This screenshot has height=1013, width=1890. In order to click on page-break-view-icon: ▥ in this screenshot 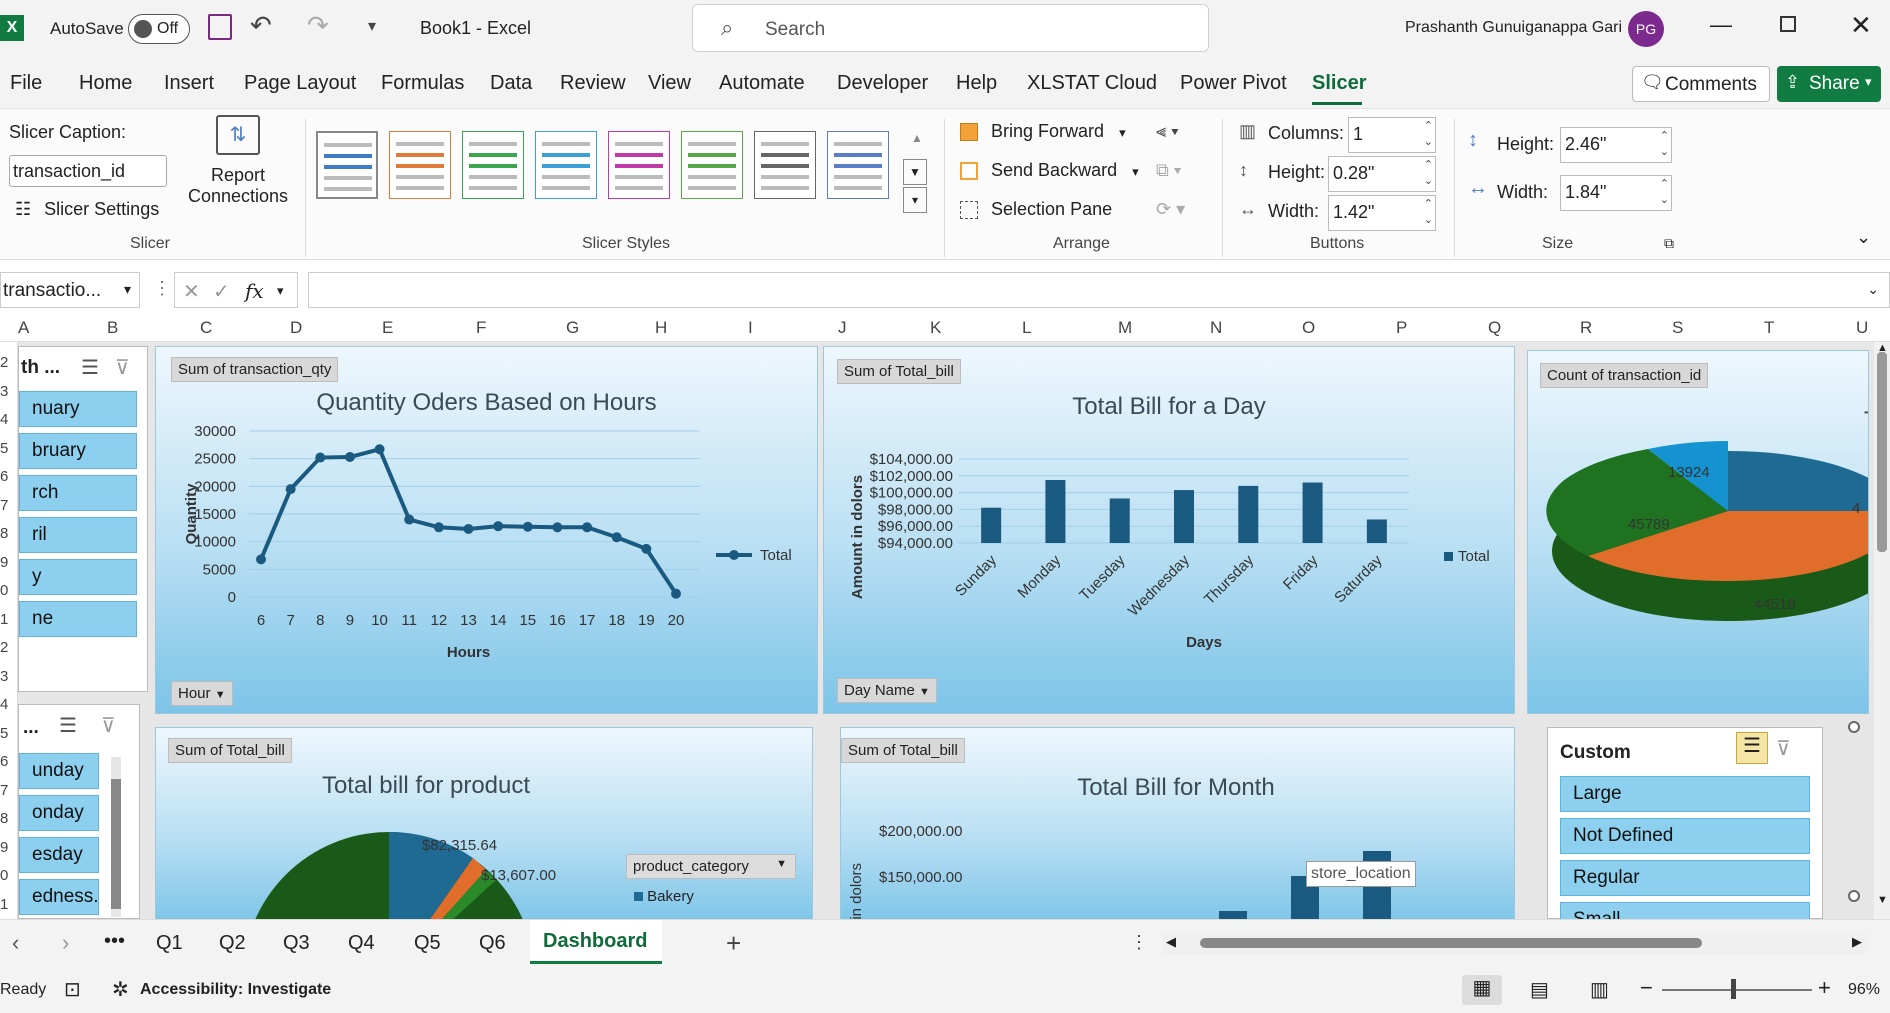, I will do `click(1599, 990)`.